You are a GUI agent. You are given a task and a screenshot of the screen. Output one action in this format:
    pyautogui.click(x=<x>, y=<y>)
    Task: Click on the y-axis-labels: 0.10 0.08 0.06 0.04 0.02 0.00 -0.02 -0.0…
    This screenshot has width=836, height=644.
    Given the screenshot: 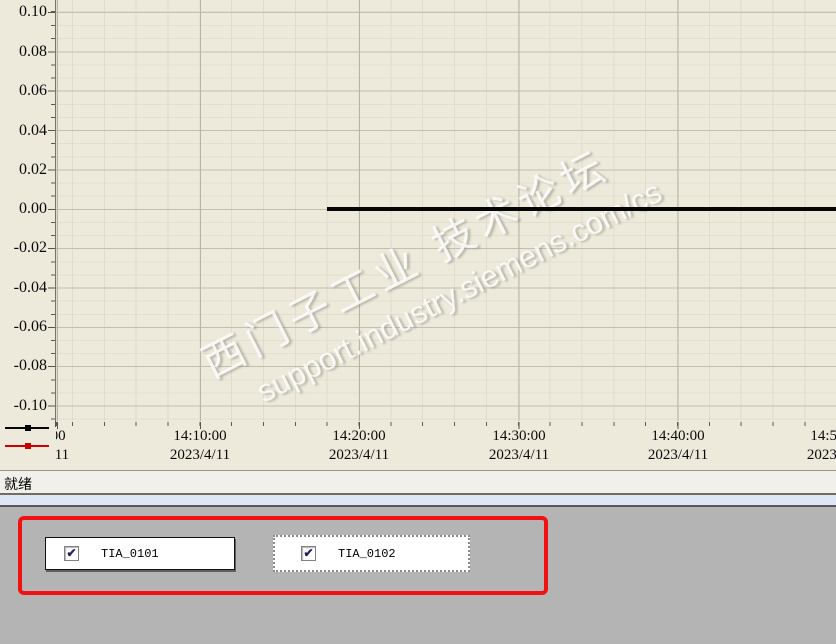 What is the action you would take?
    pyautogui.click(x=27, y=210)
    